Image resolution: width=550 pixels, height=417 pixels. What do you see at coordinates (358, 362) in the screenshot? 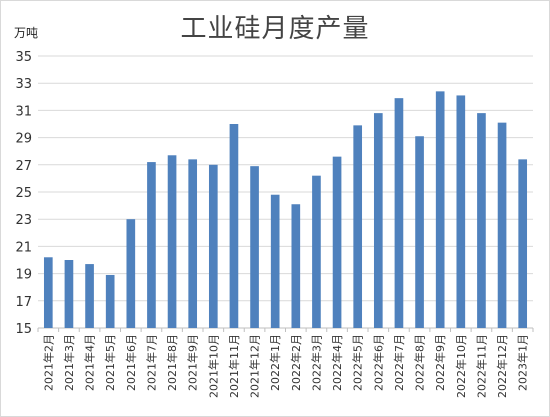
I see `x-tick-label: 2022年5月` at bounding box center [358, 362].